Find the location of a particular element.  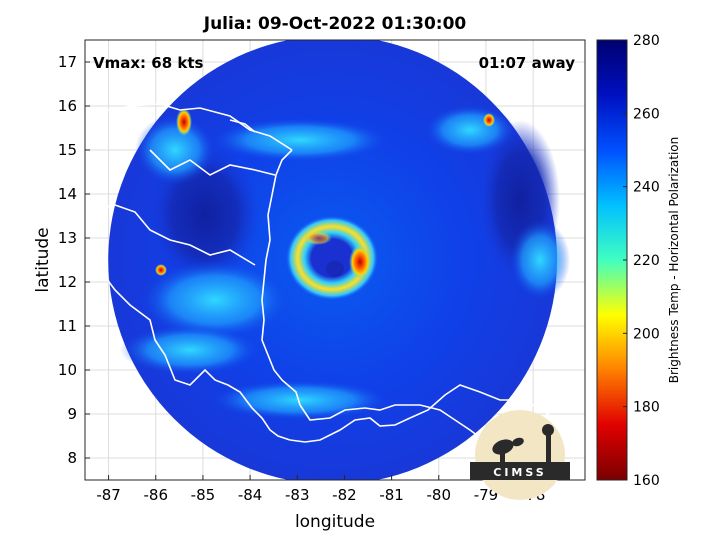

x-tick-label: -80 is located at coordinates (439, 495).